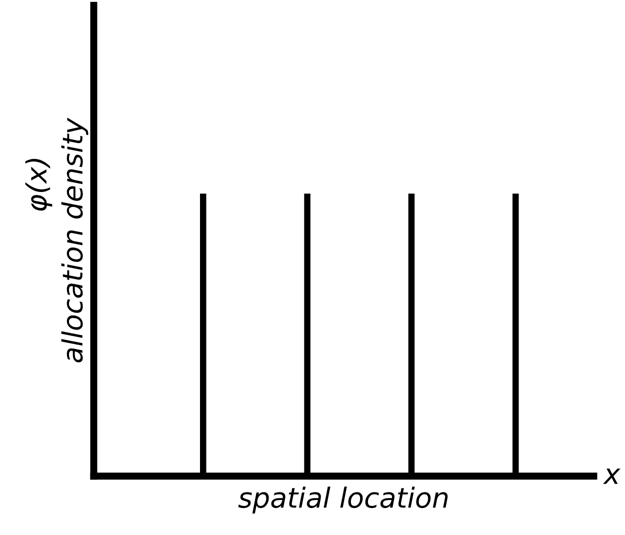 The width and height of the screenshot is (625, 535). What do you see at coordinates (611, 476) in the screenshot?
I see `text: x` at bounding box center [611, 476].